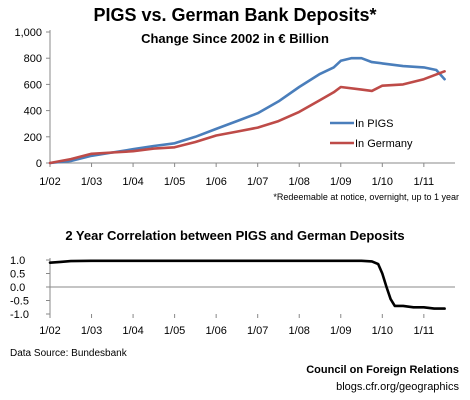 The image size is (470, 400). I want to click on y-tick-label: 0.0, so click(17, 288).